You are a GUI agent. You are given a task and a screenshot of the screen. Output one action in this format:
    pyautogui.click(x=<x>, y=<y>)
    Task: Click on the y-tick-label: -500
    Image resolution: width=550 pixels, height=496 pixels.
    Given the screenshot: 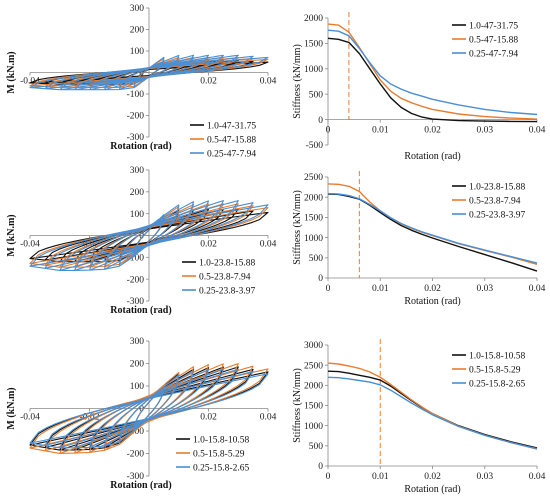 What is the action you would take?
    pyautogui.click(x=315, y=146)
    